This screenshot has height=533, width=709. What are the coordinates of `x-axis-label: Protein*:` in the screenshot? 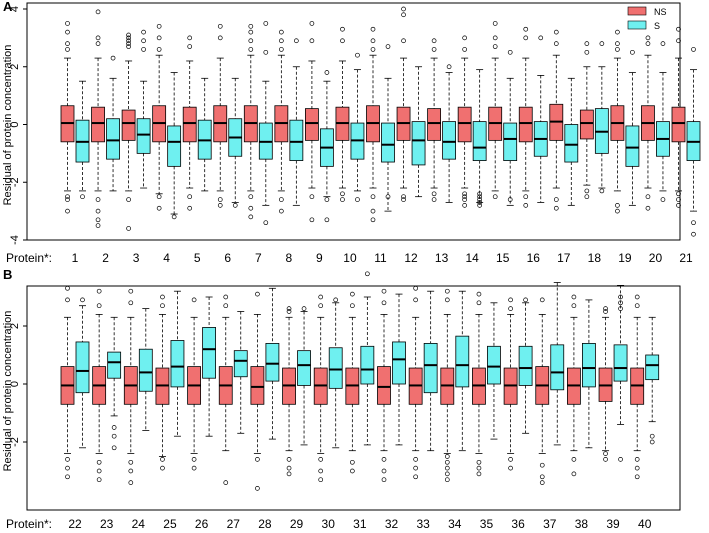 It's located at (29, 258).